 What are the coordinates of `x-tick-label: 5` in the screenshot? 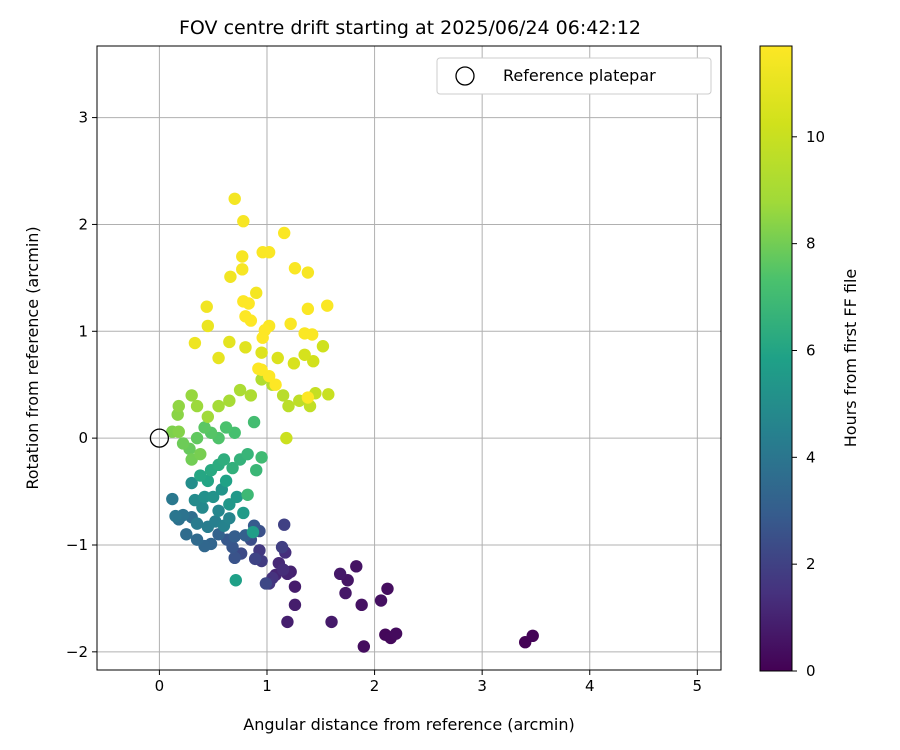 It's located at (698, 686).